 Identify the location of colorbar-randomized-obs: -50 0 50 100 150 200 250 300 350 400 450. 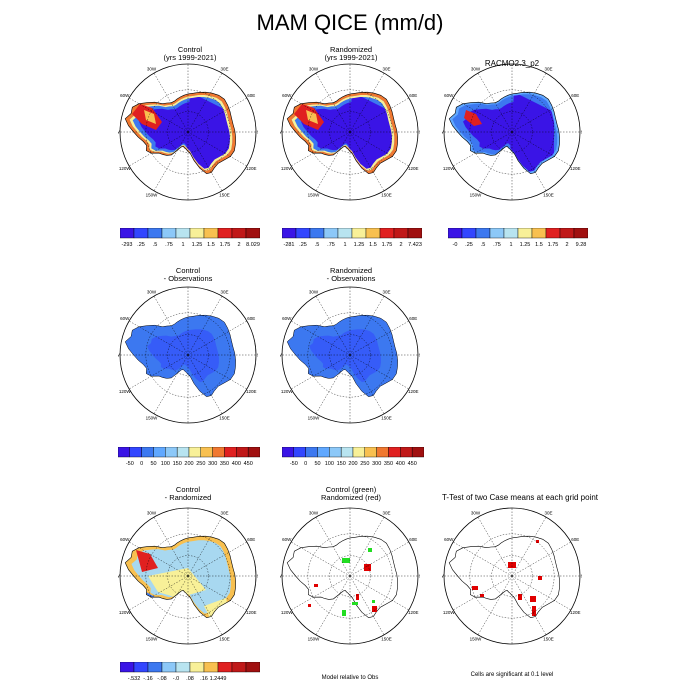
(353, 457).